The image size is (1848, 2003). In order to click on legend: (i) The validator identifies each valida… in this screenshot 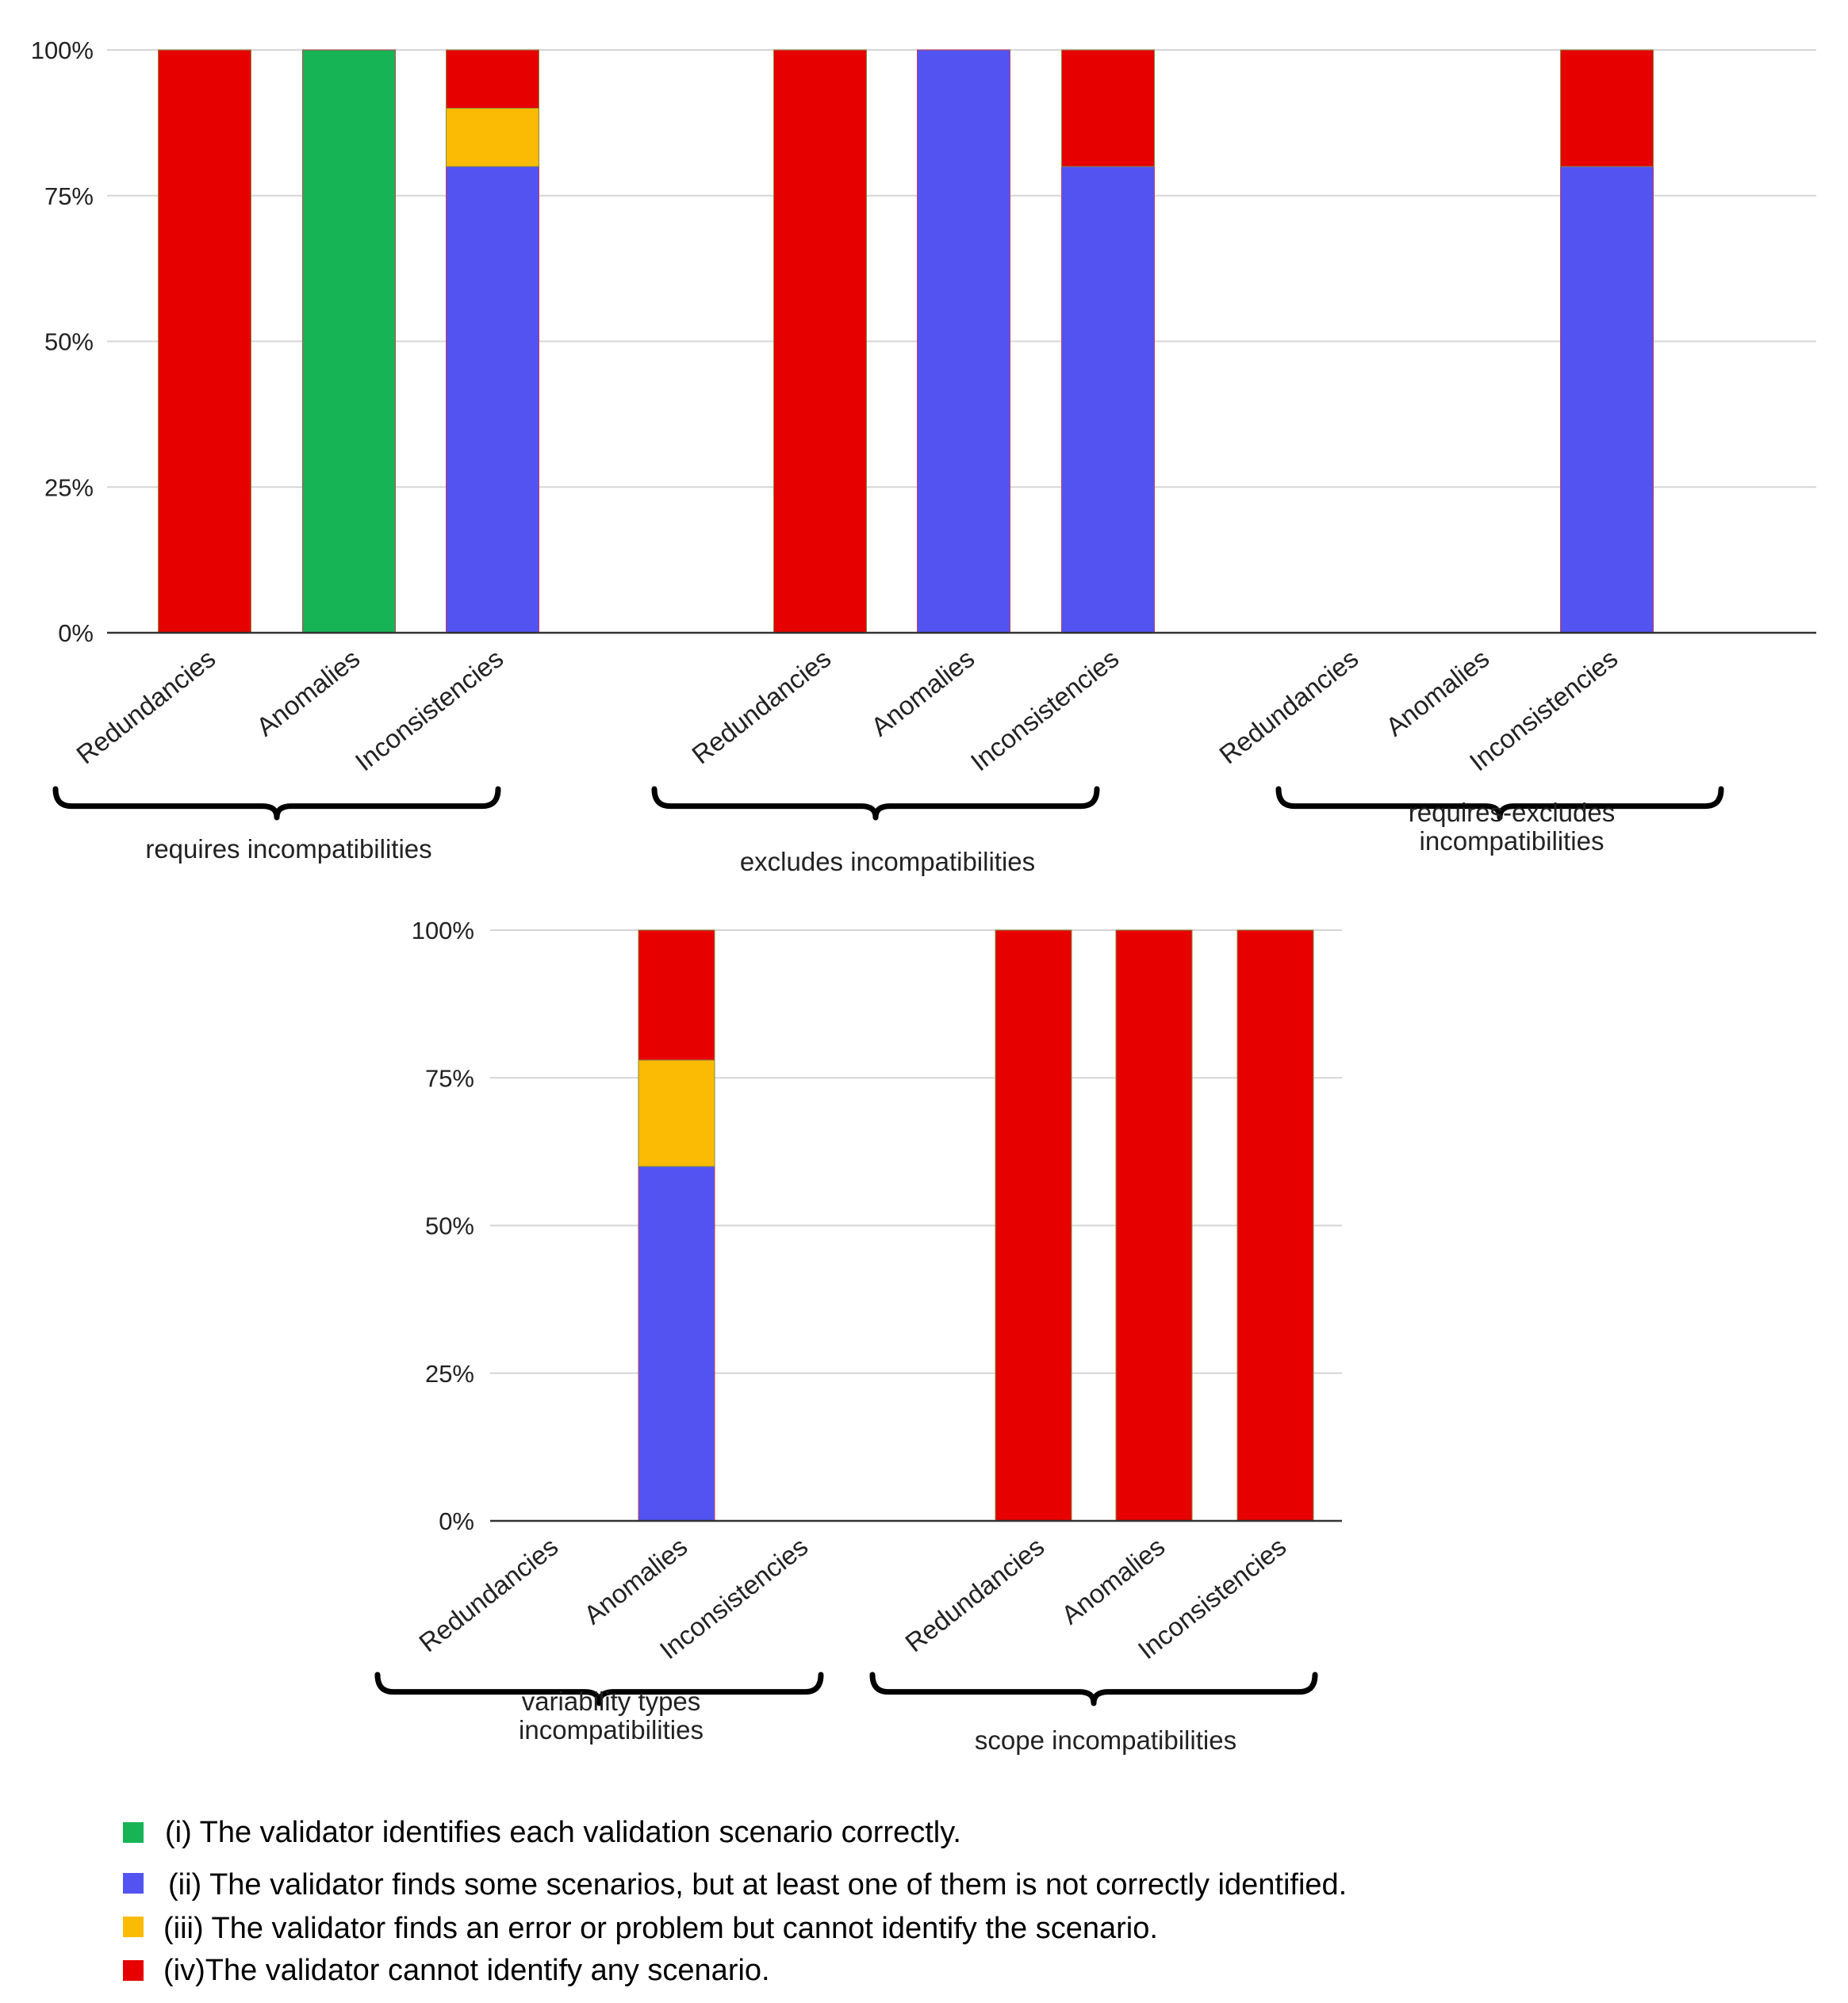, I will do `click(735, 1901)`.